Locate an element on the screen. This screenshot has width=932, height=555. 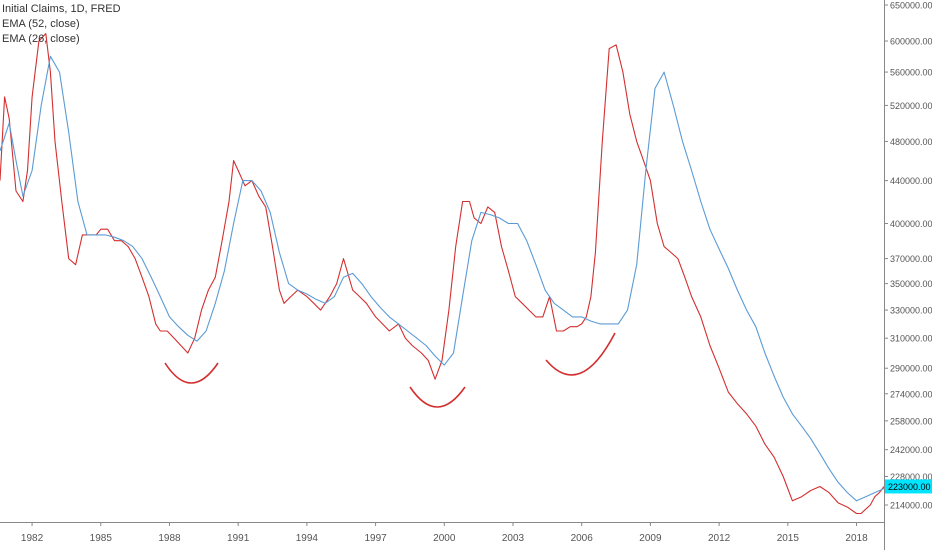
x-tick-label: 2003 is located at coordinates (513, 538).